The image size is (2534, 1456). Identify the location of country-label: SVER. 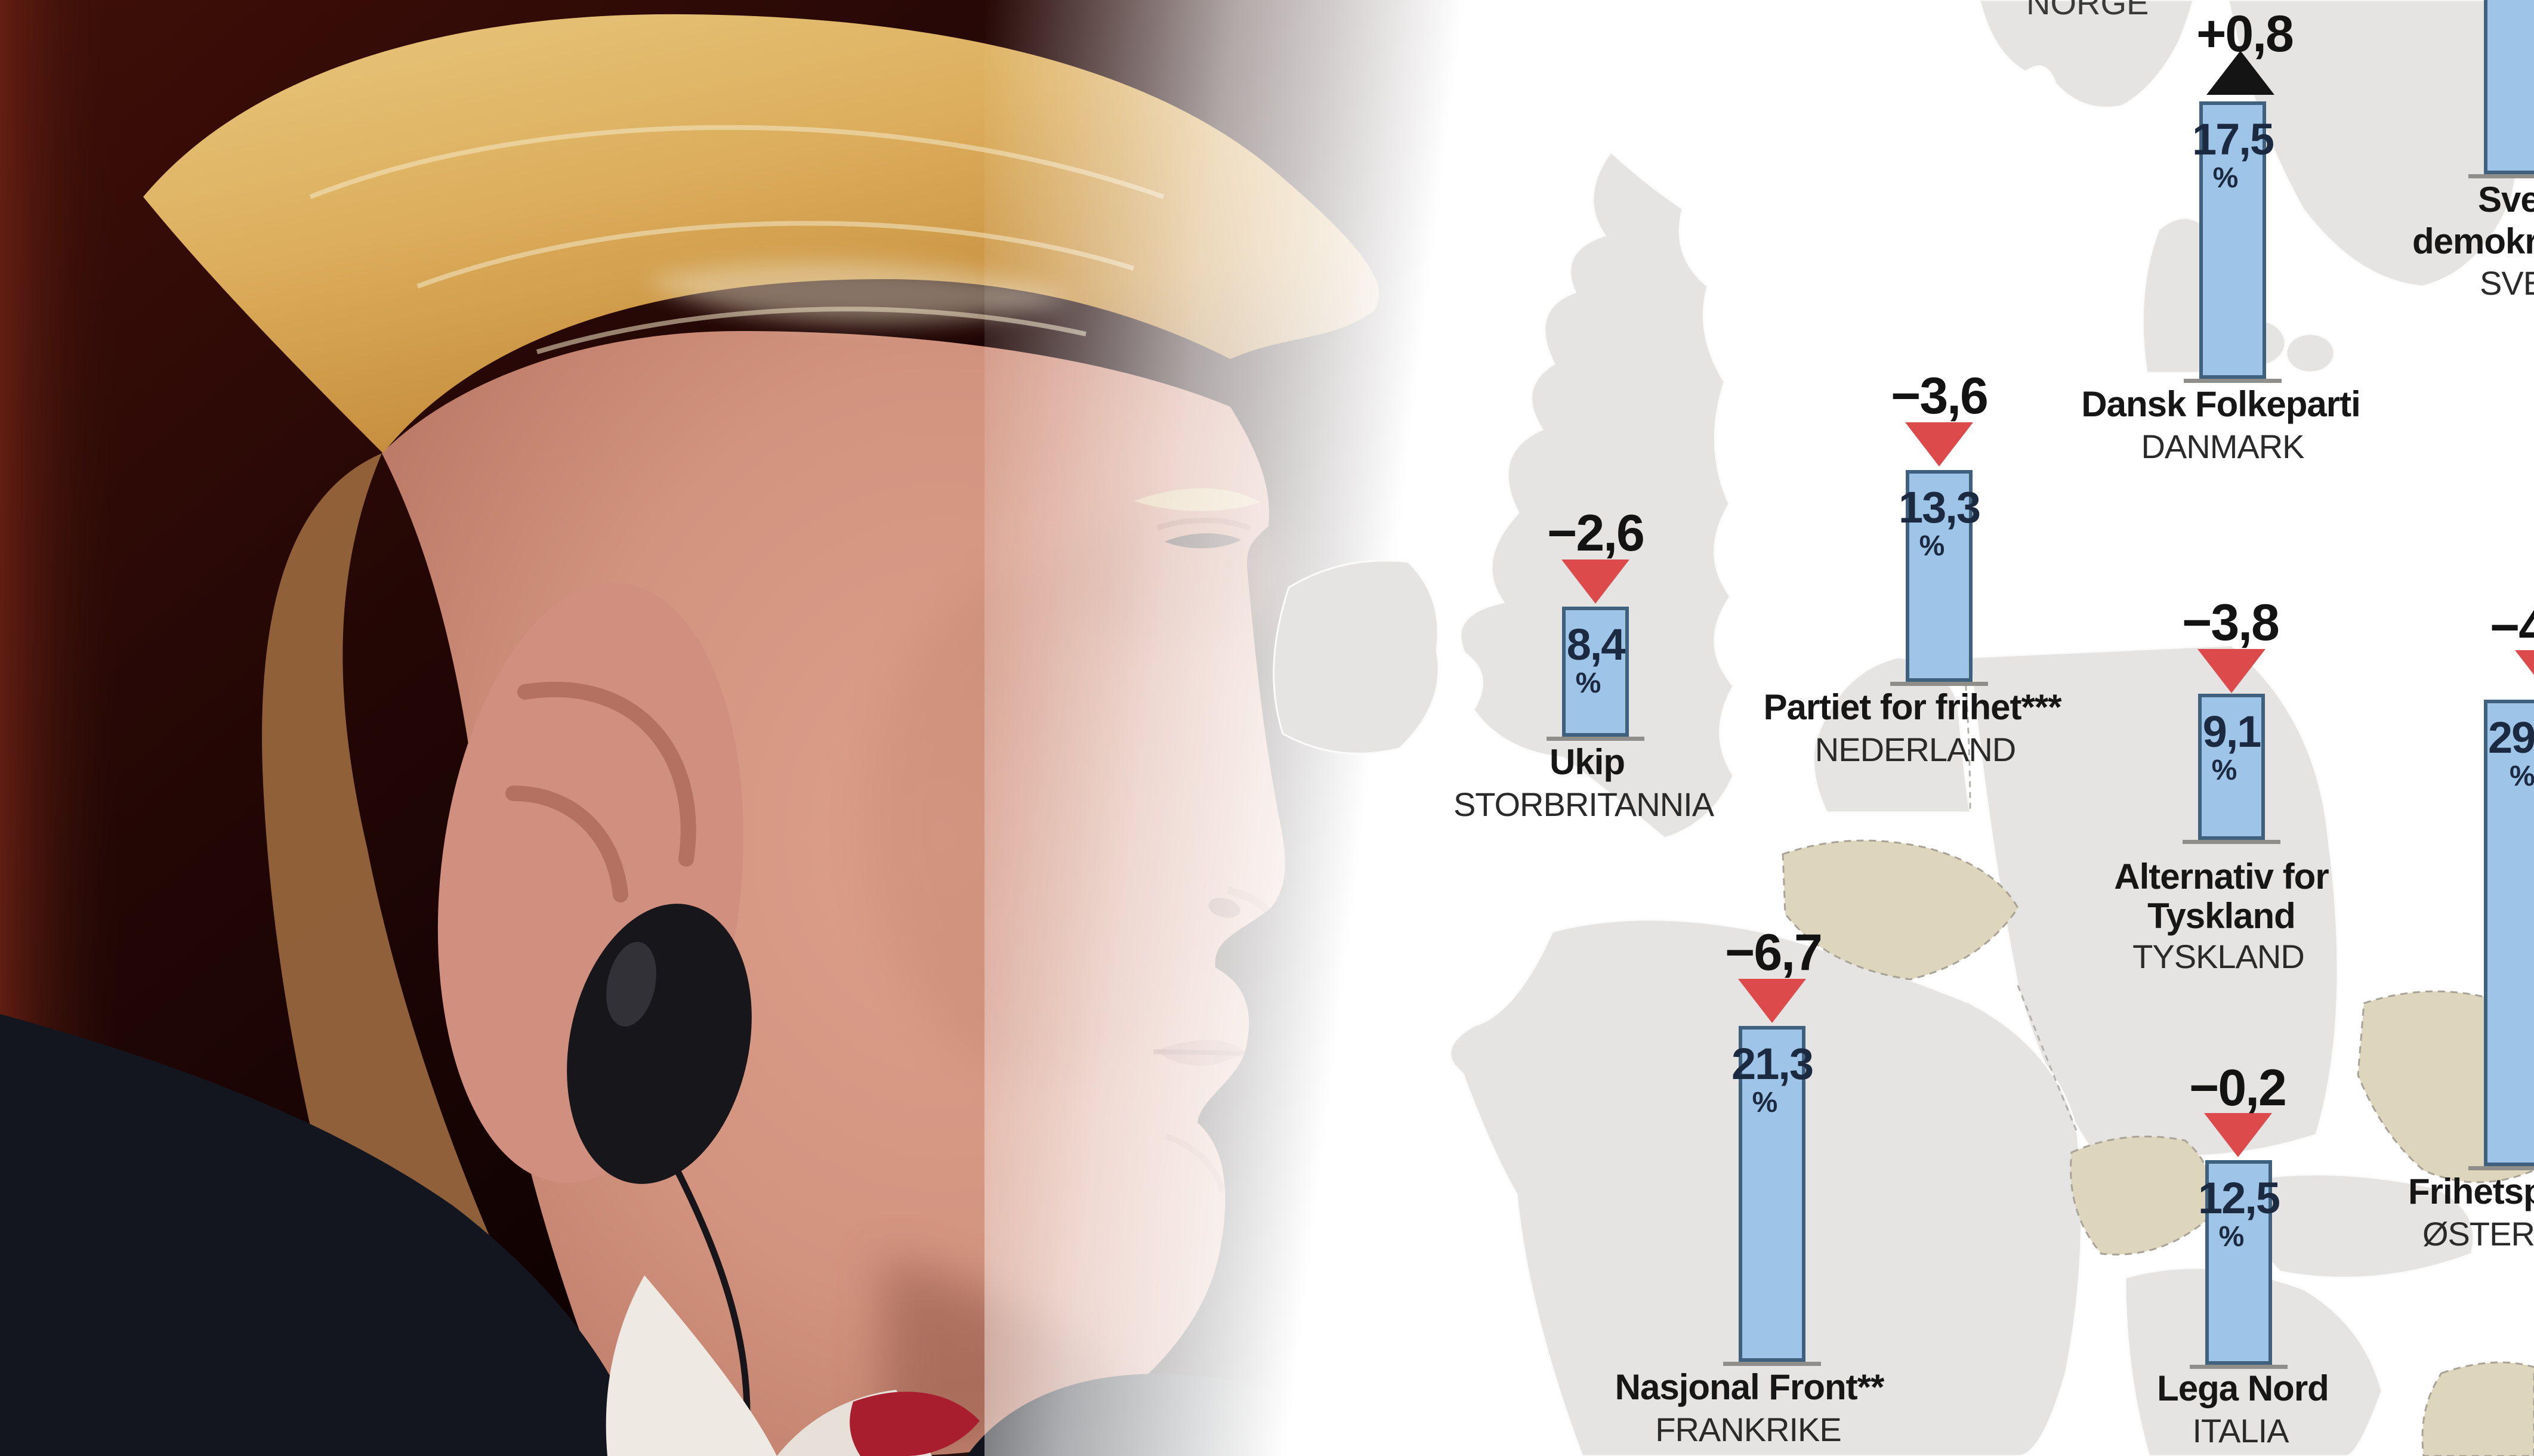
(2507, 283).